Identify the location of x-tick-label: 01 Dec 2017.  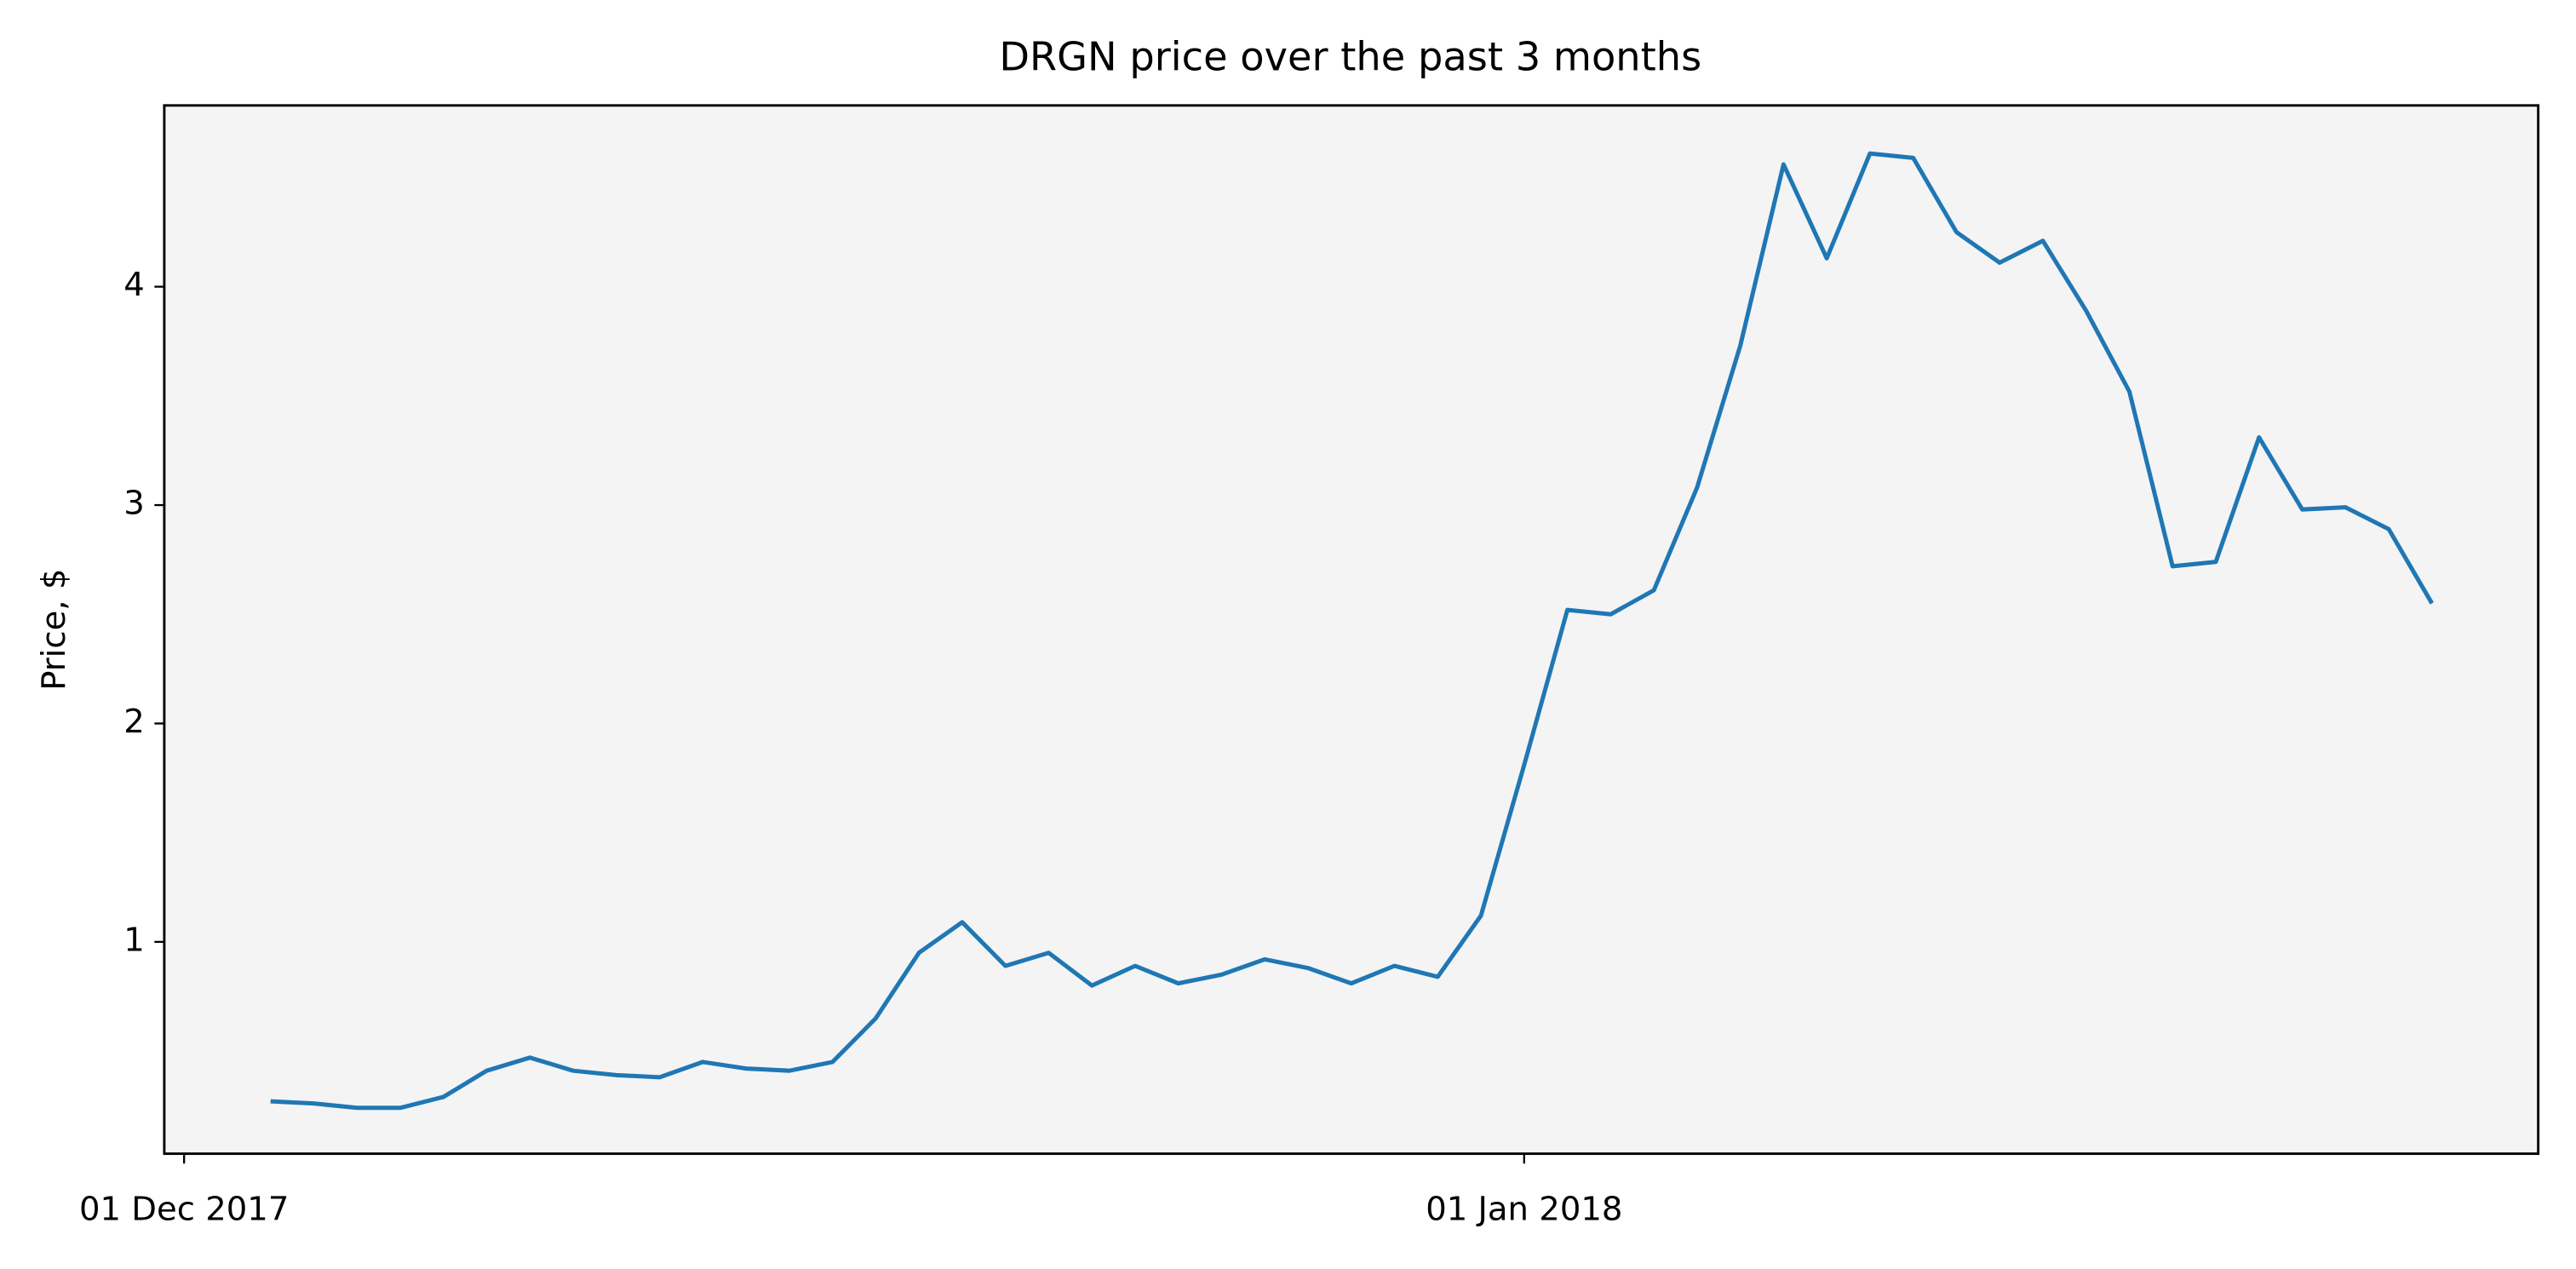
(184, 1210).